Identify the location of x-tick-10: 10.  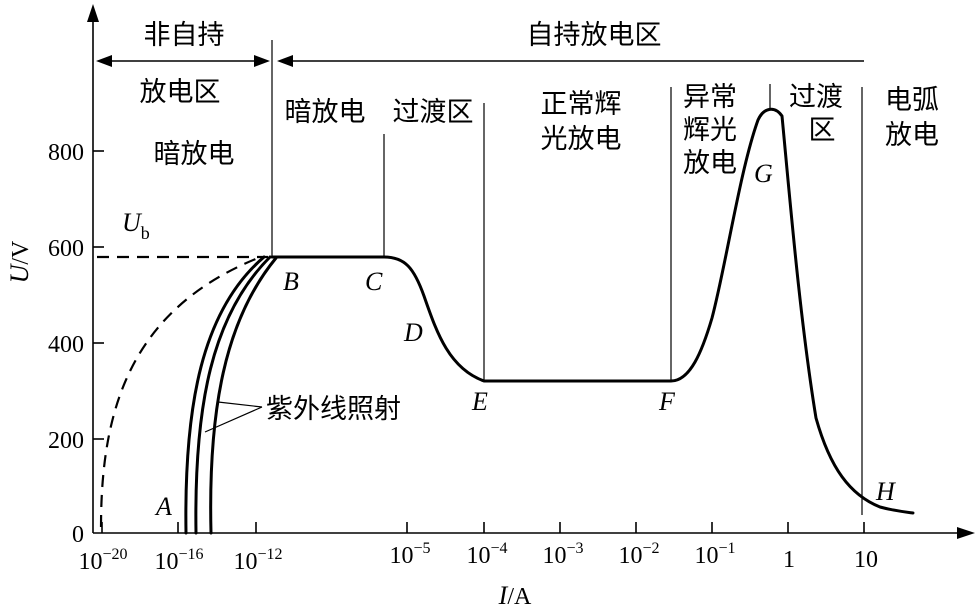
(866, 560).